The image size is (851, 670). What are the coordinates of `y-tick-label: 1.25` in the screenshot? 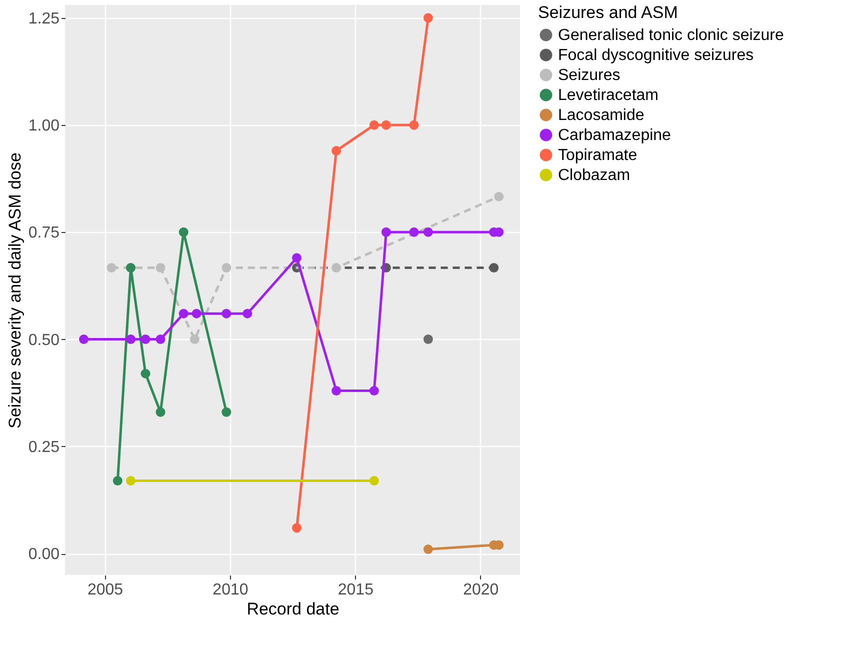 It's located at (44, 19).